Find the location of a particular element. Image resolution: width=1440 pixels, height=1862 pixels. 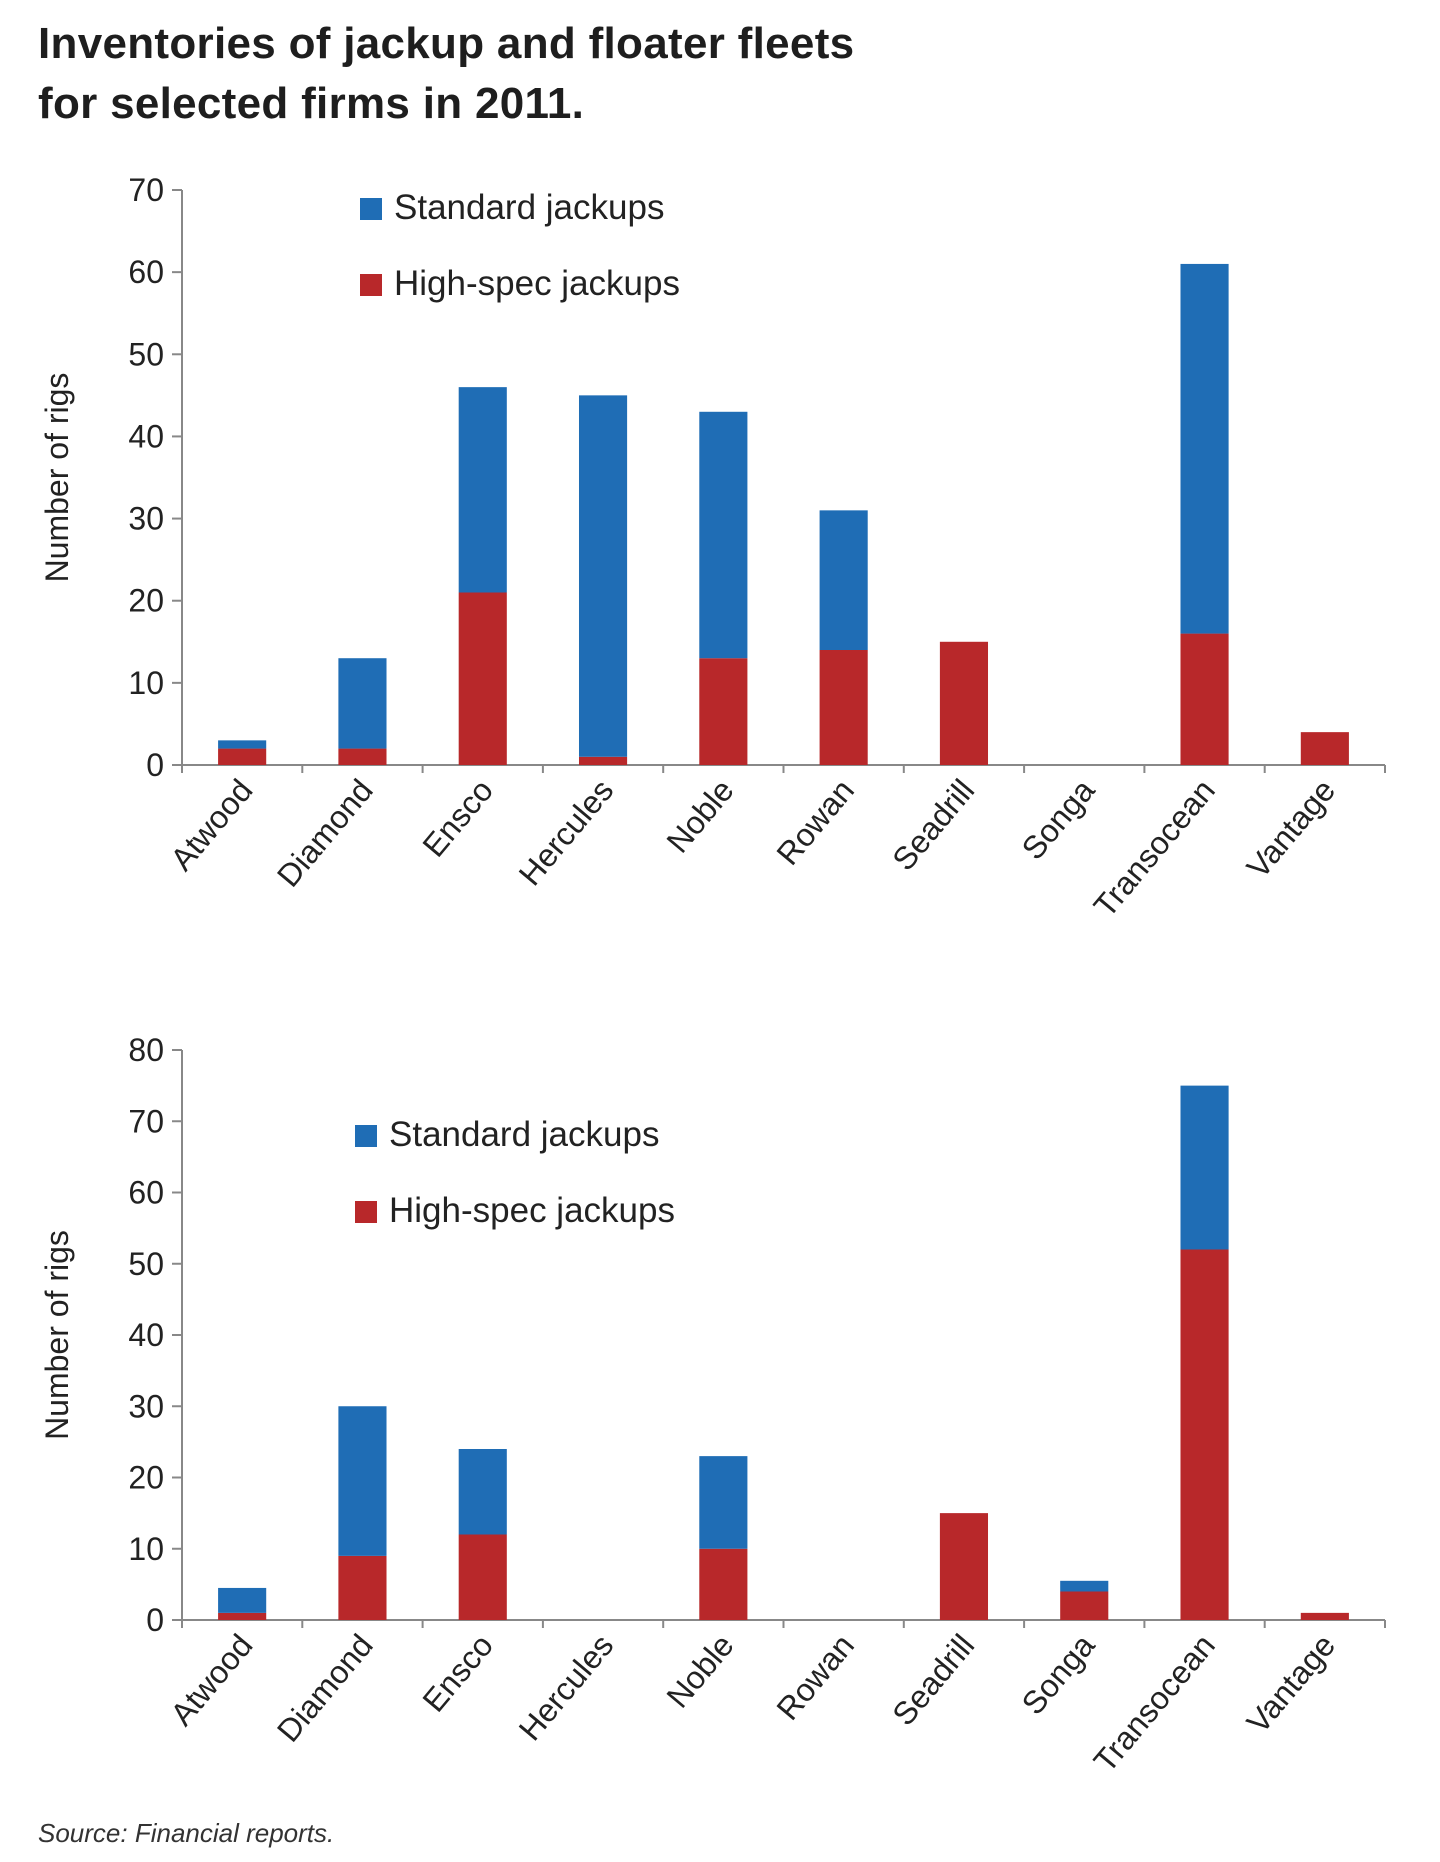

y-tick-label: 80 is located at coordinates (146, 1050).